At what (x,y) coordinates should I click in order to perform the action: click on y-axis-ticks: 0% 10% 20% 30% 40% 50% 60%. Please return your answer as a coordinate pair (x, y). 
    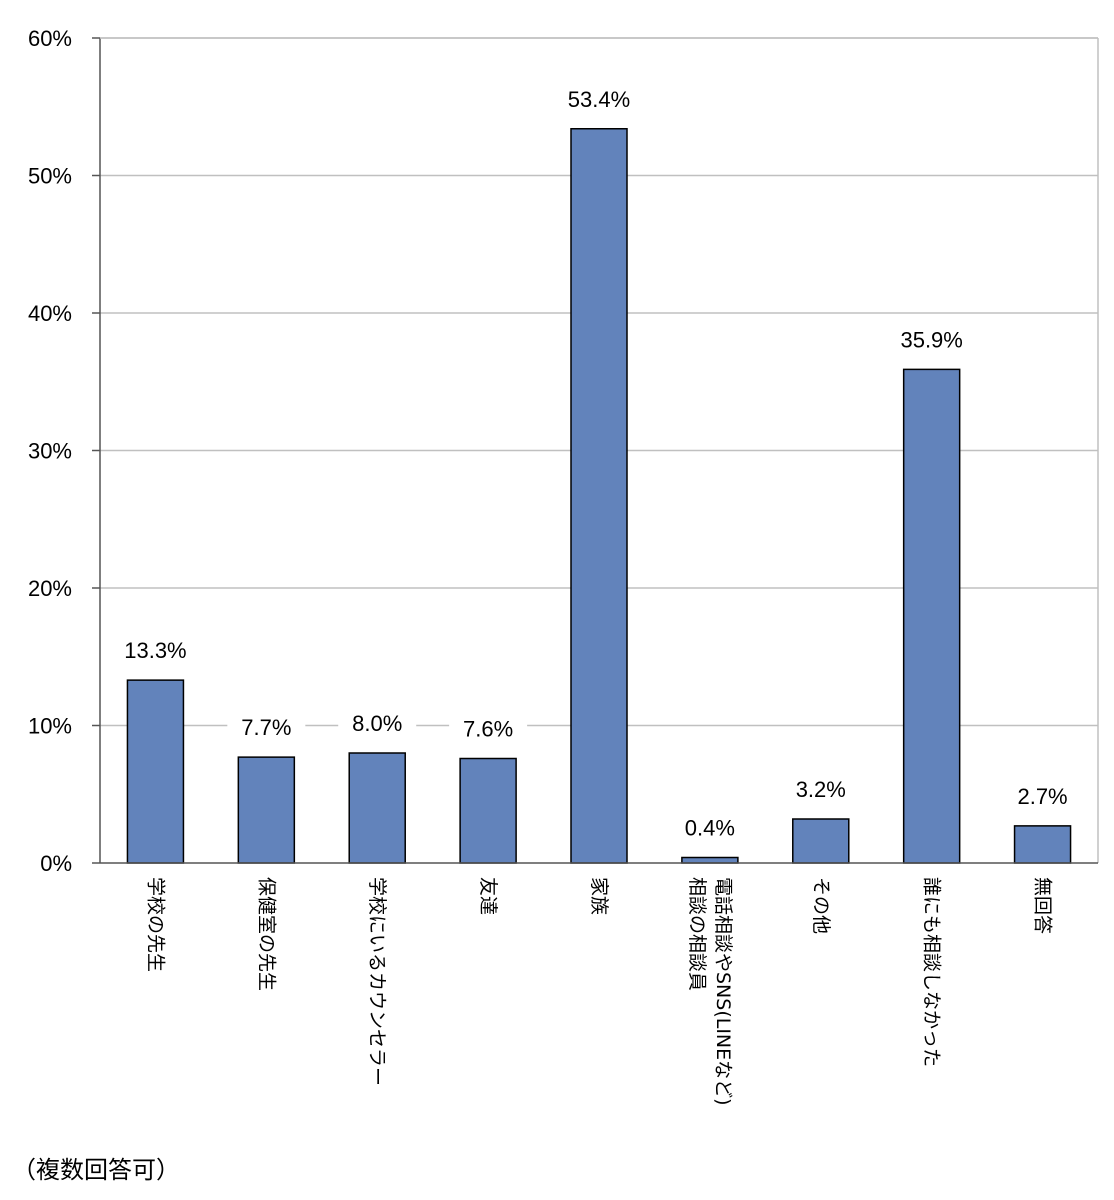
    Looking at the image, I should click on (64, 451).